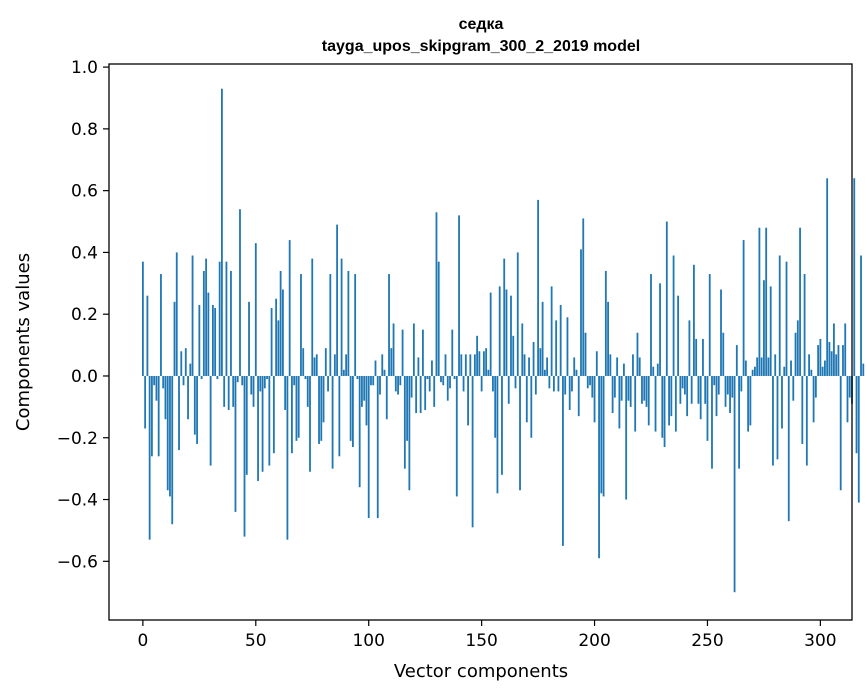  I want to click on x-axis-ticks: 0 50 100 150 200 250 300, so click(487, 635).